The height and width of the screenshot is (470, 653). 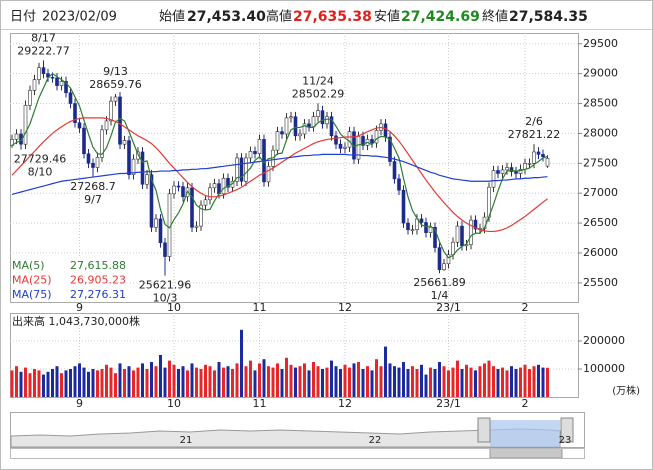 I want to click on y-tick-label: 29000, so click(x=600, y=73).